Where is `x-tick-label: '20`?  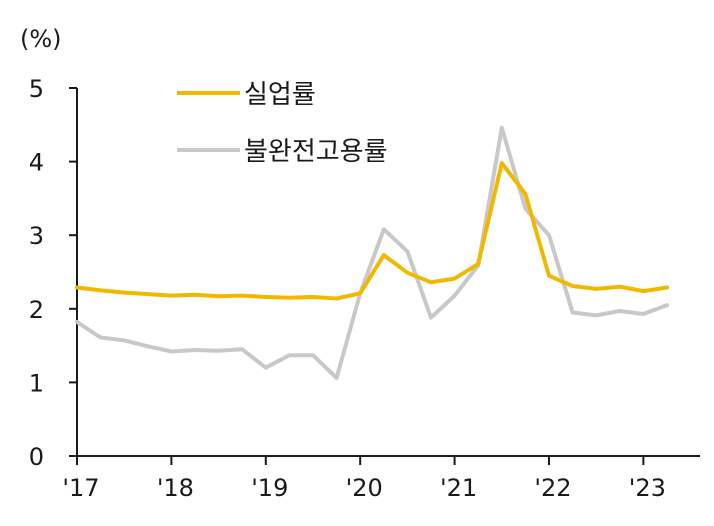
x-tick-label: '20 is located at coordinates (364, 488).